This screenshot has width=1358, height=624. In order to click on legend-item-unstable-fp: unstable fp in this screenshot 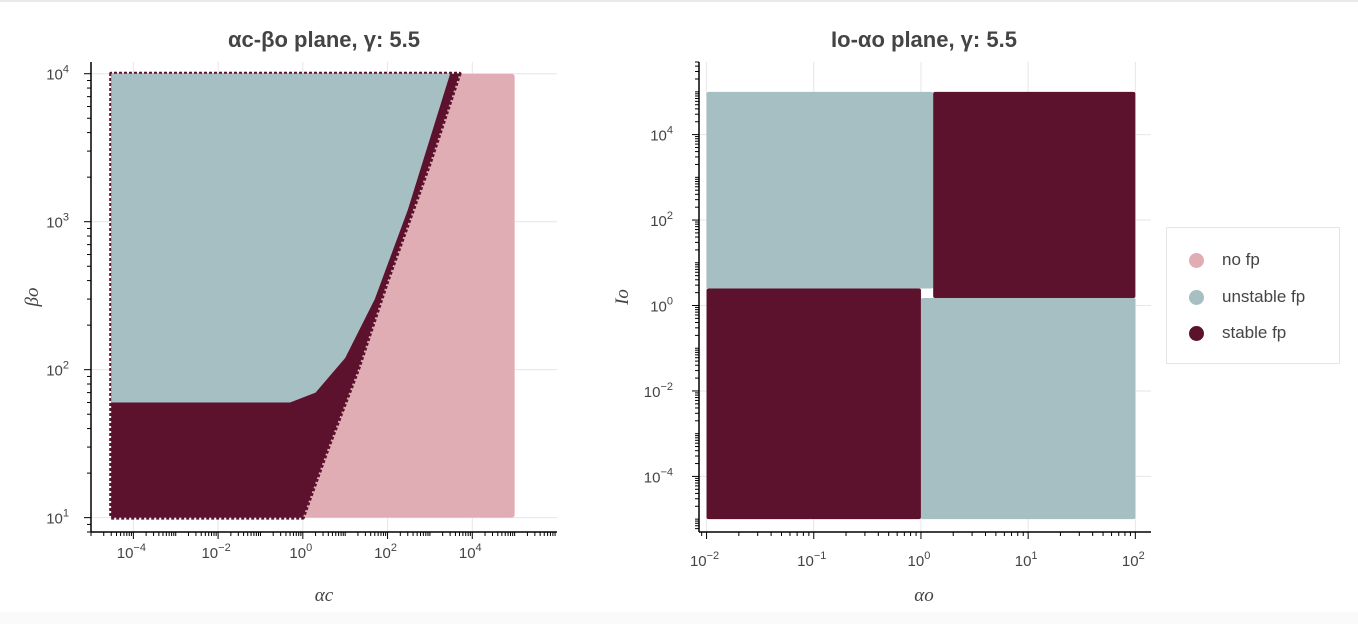, I will do `click(1247, 297)`.